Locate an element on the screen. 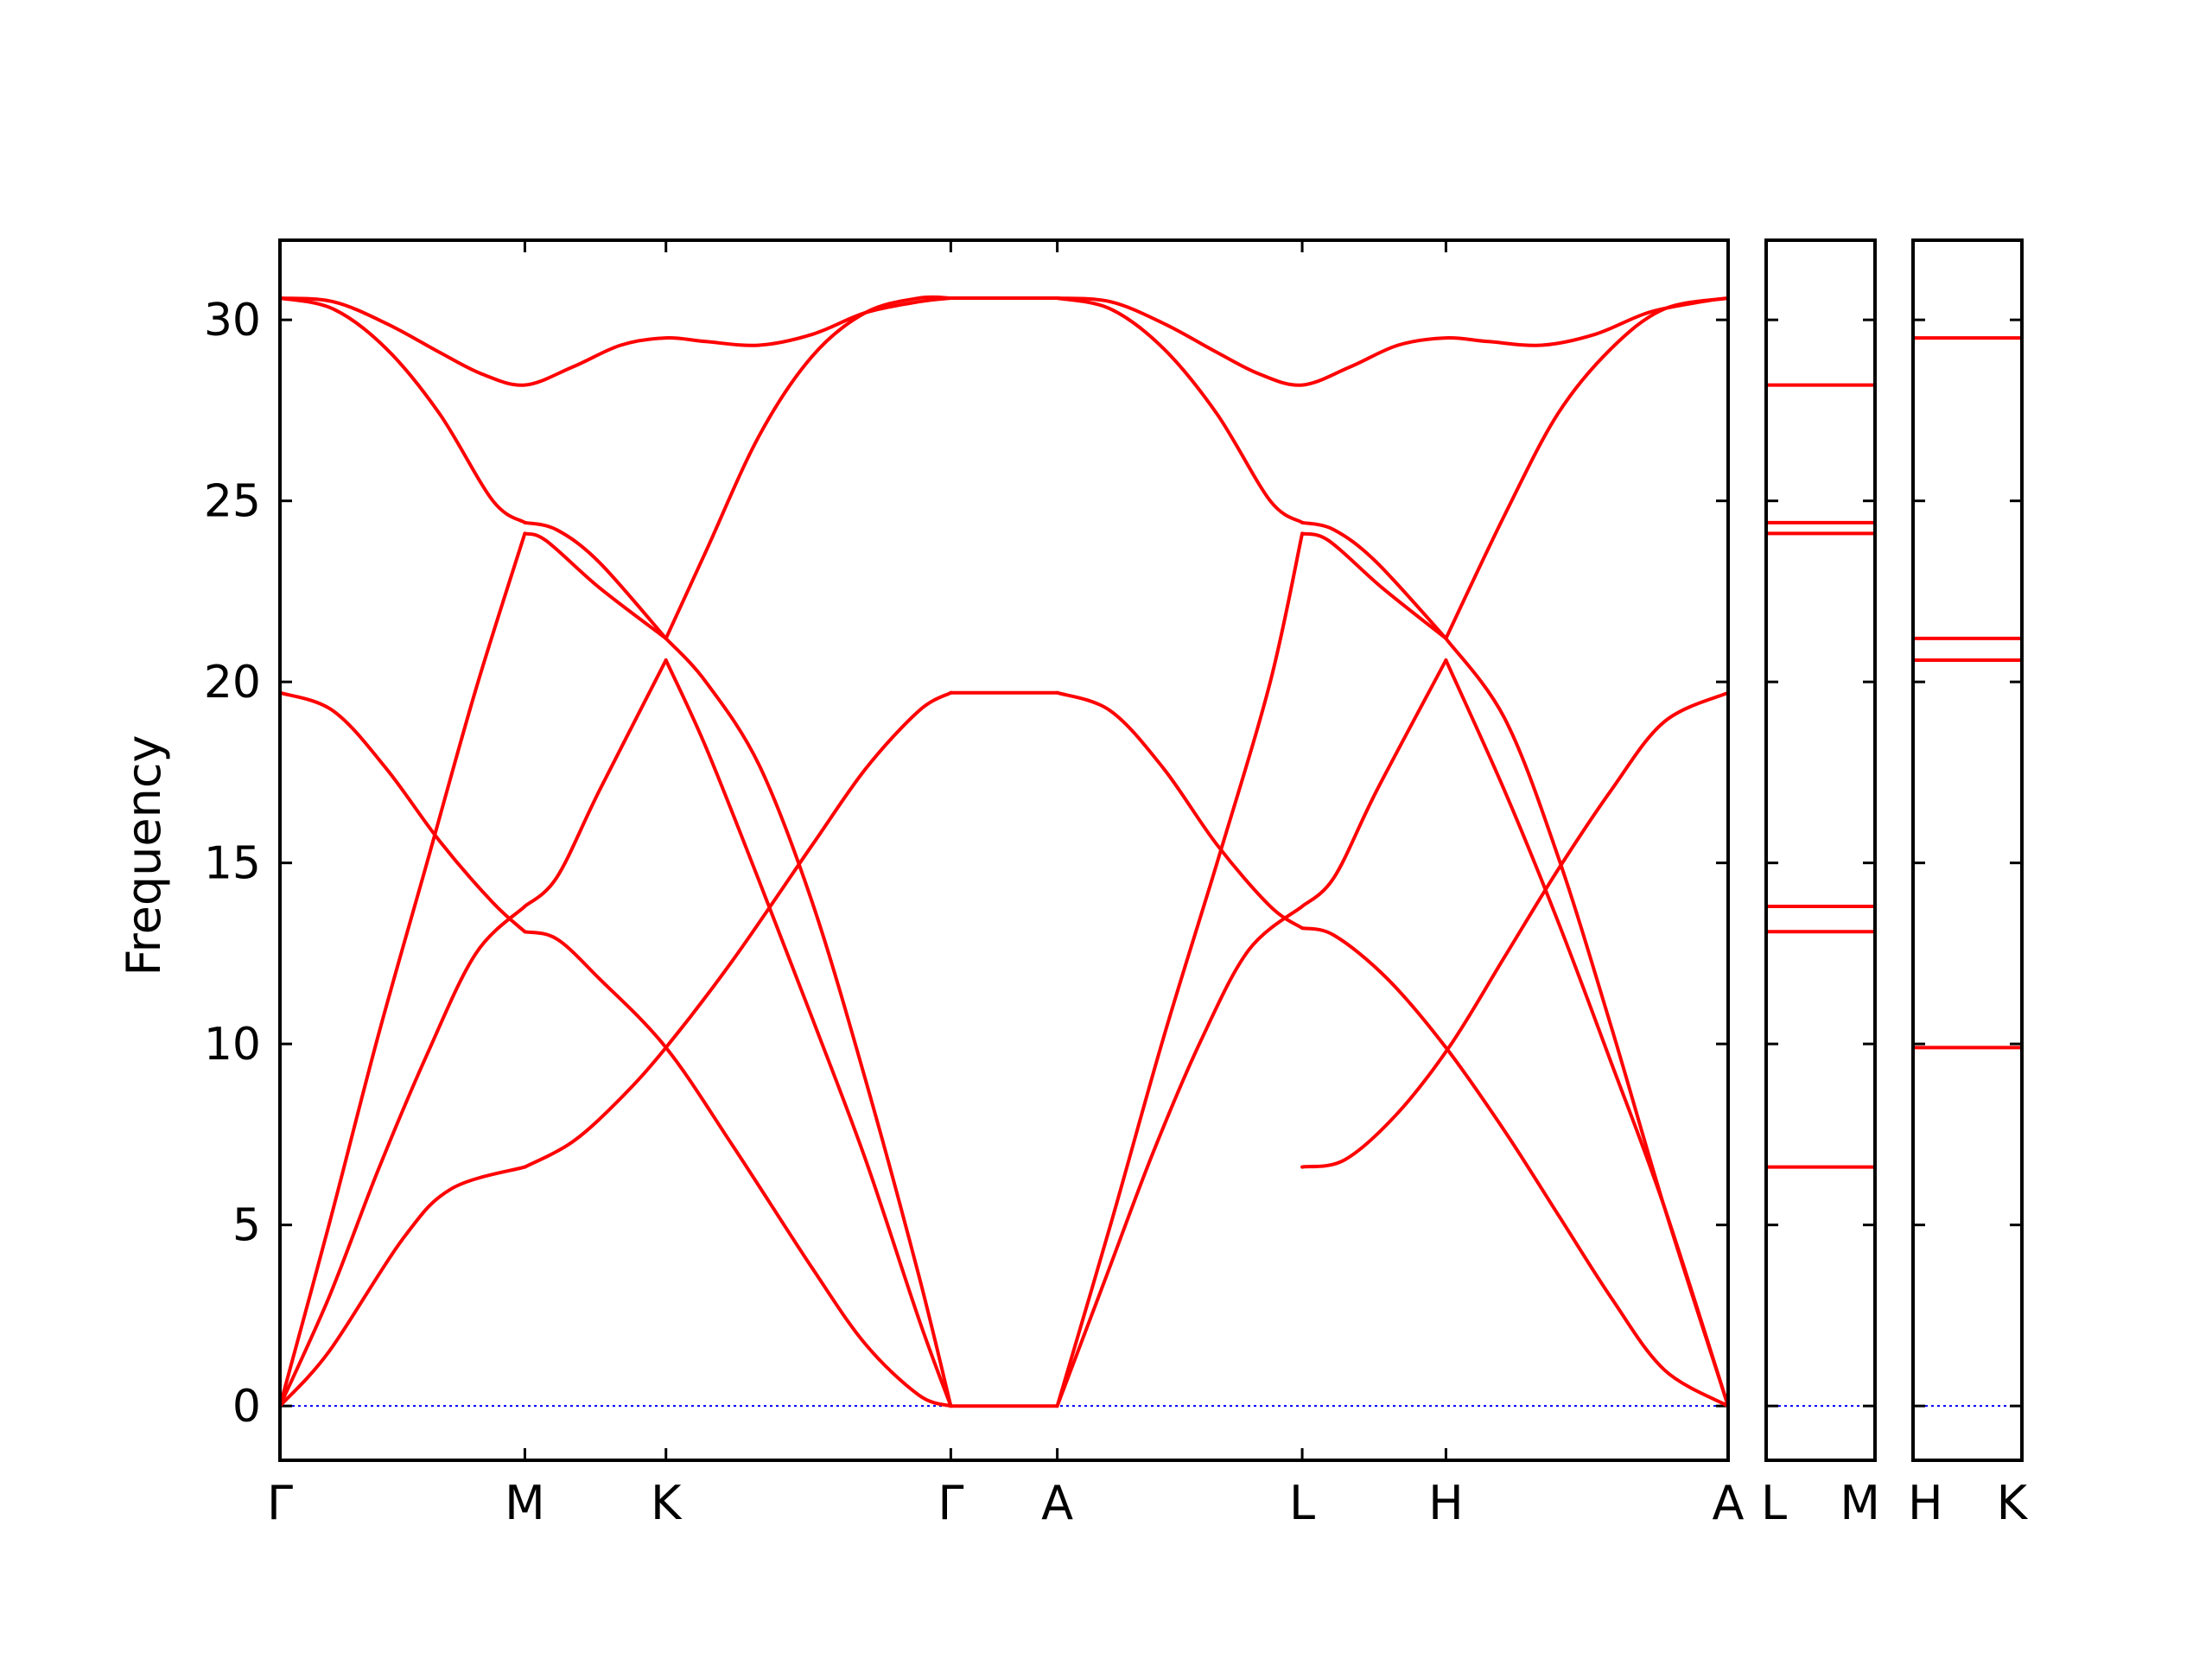  y-tick-label: 10 is located at coordinates (232, 1045).